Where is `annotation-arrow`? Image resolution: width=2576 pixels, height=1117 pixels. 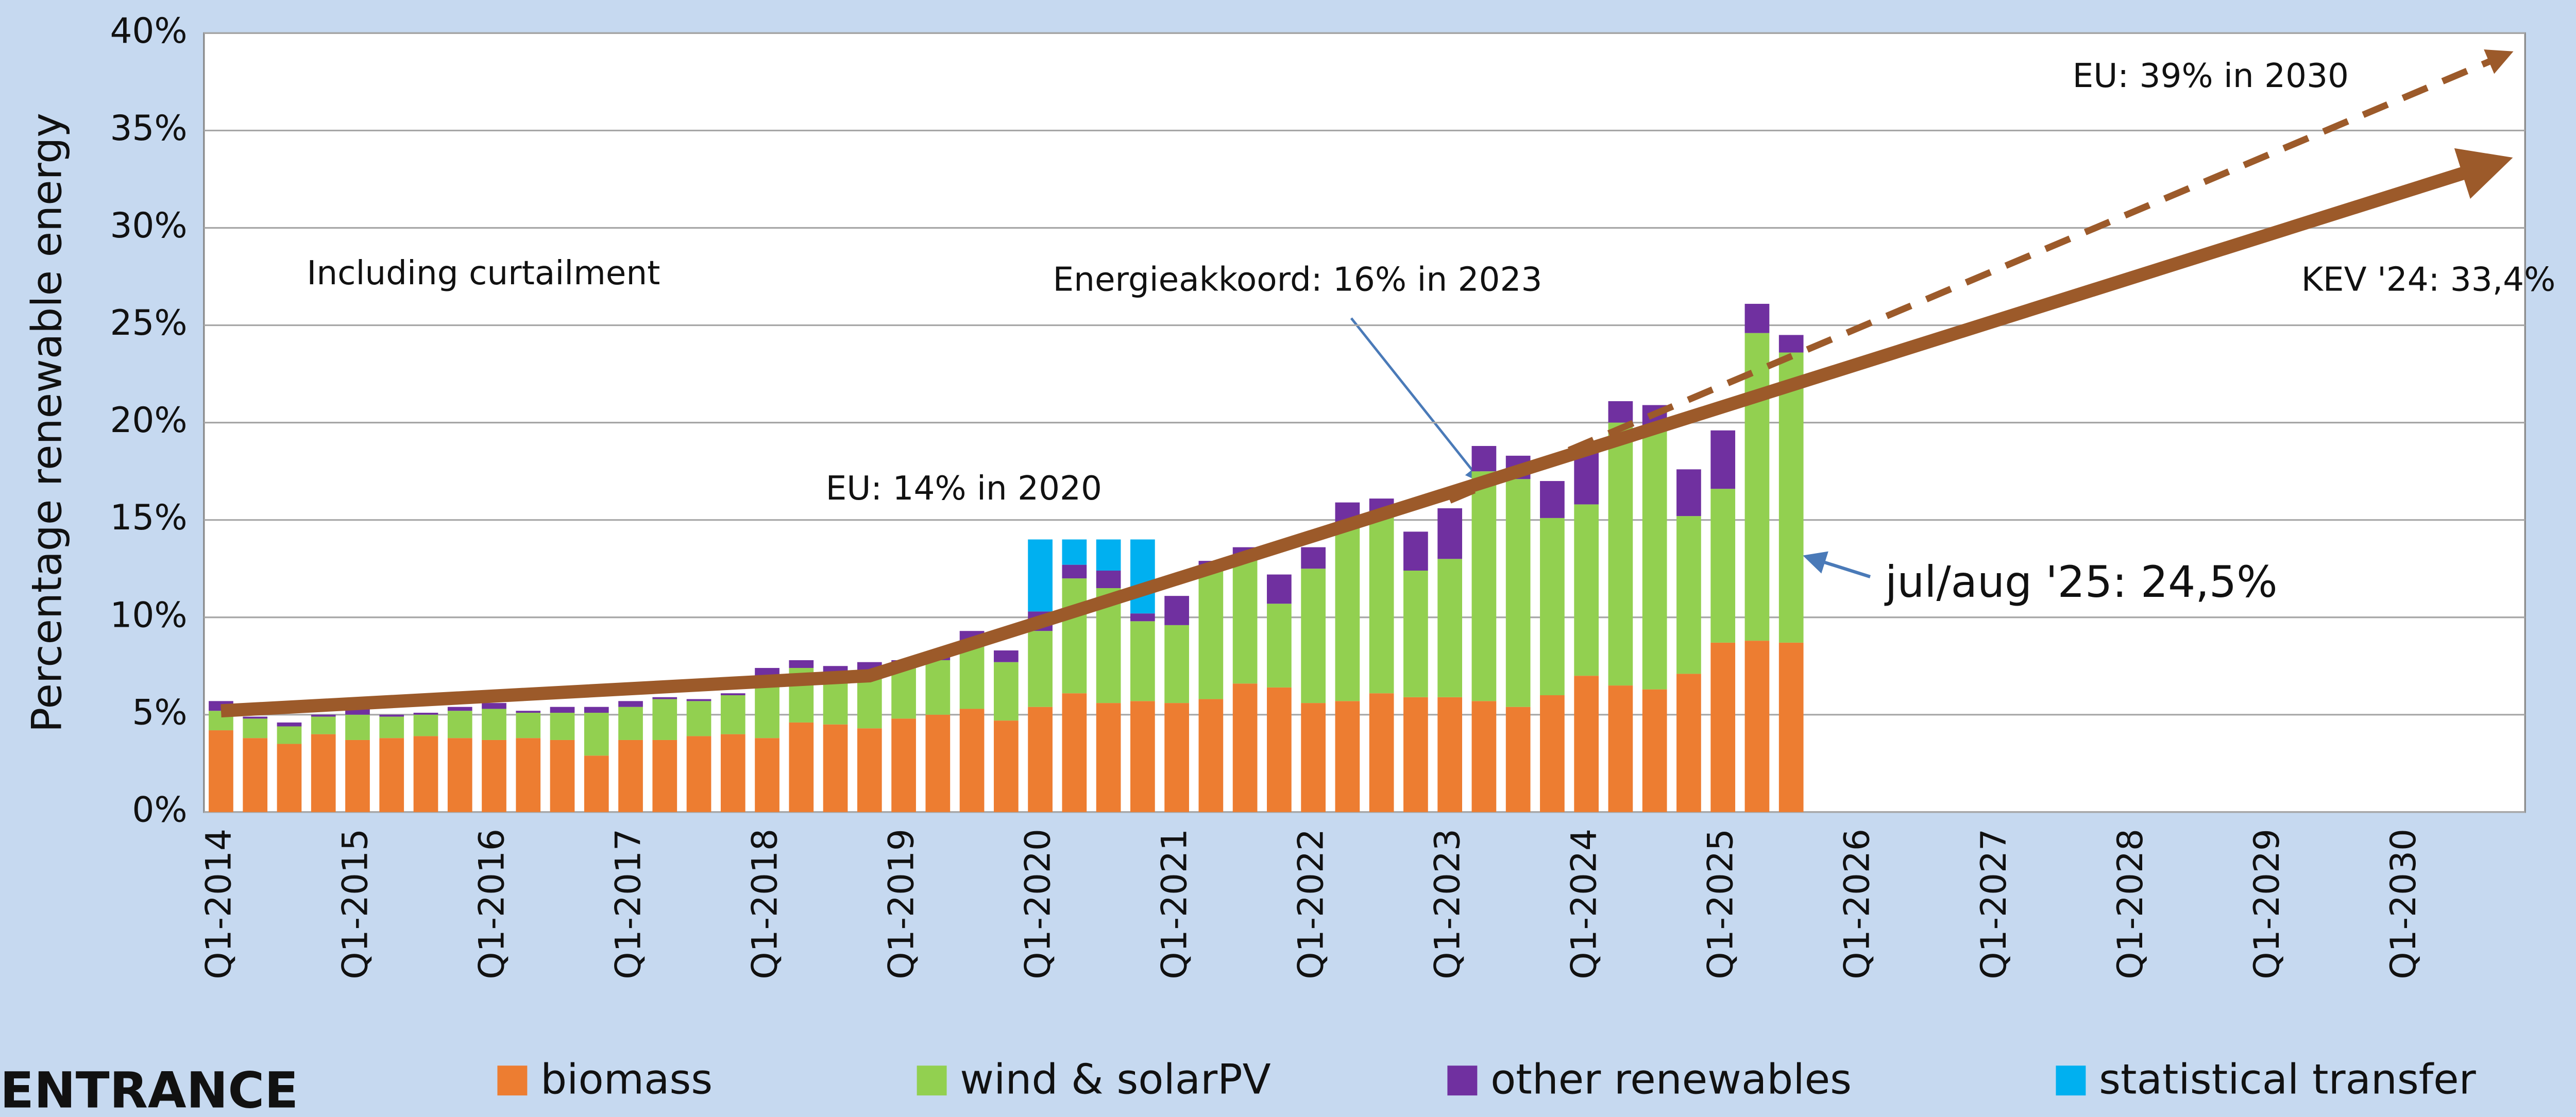 annotation-arrow is located at coordinates (1837, 564).